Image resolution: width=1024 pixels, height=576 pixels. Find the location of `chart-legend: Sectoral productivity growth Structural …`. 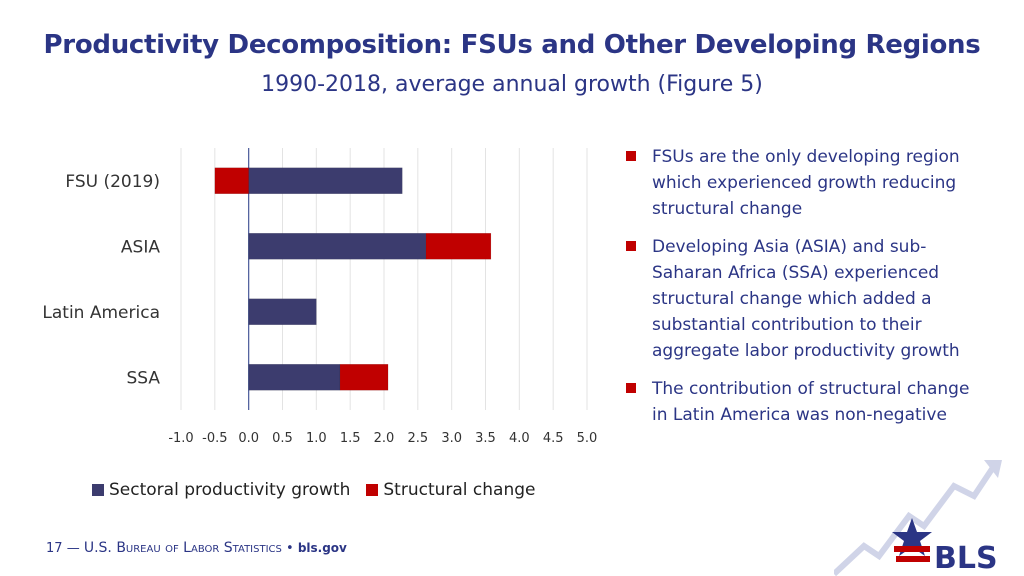

chart-legend: Sectoral productivity growth Structural … is located at coordinates (321, 490).